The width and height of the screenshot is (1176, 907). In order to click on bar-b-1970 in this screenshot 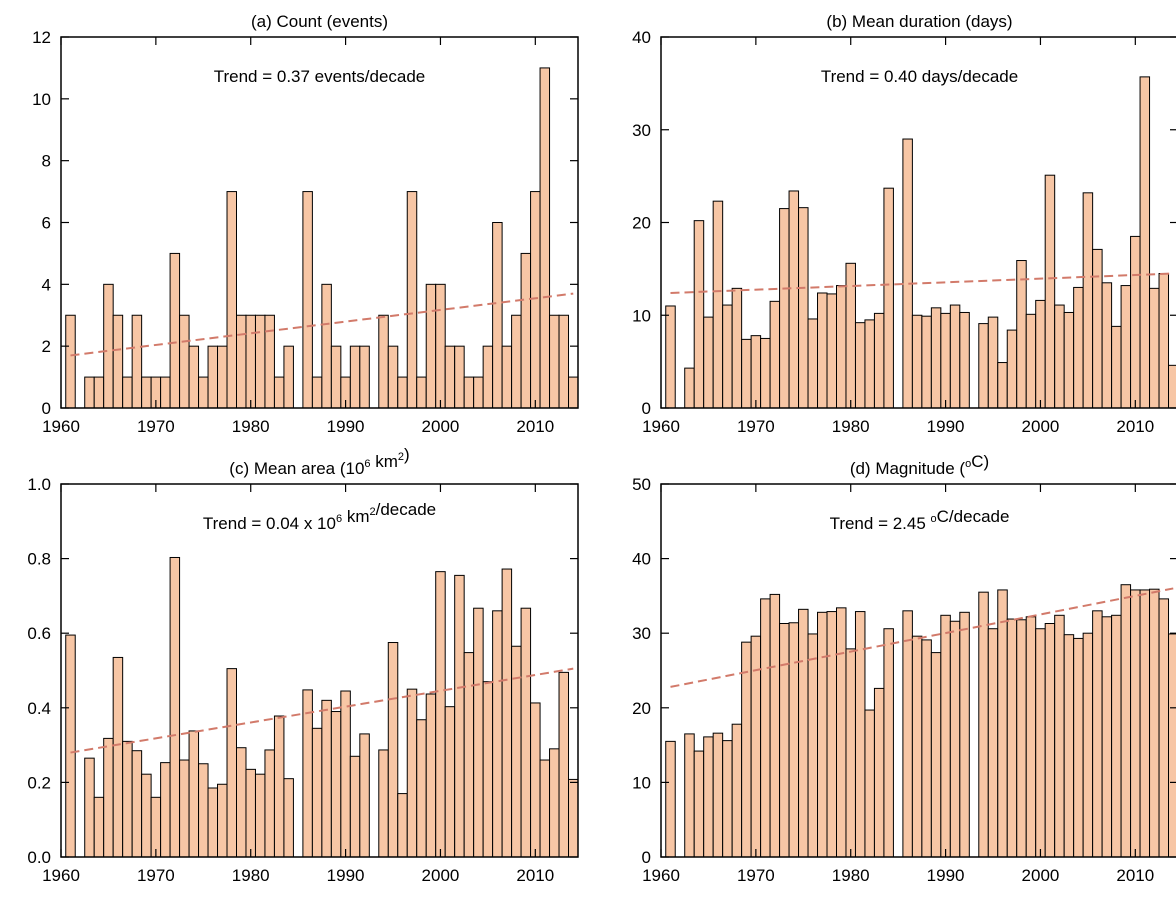, I will do `click(756, 372)`.